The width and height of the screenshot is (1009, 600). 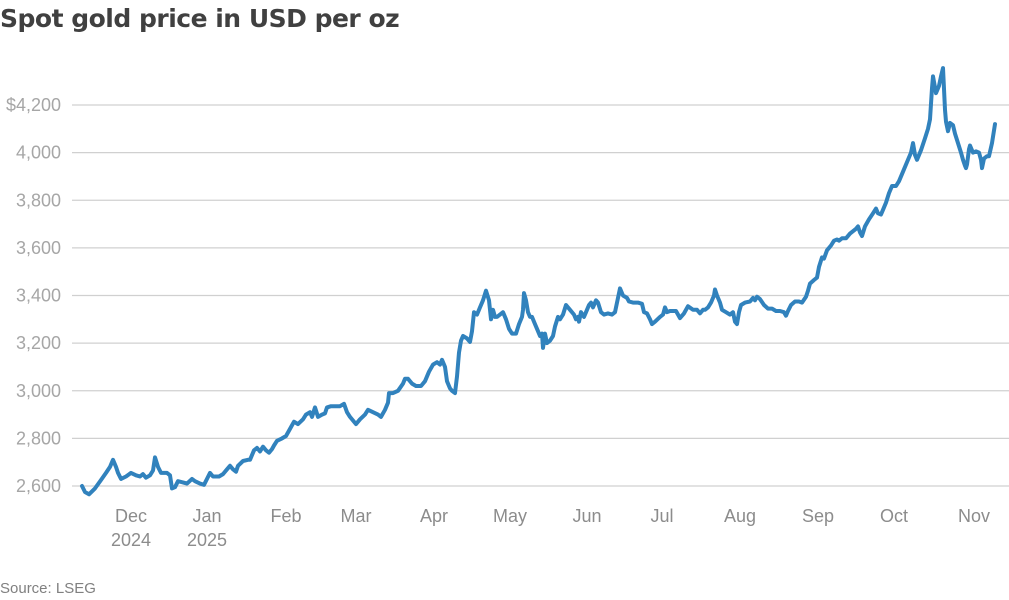 What do you see at coordinates (434, 516) in the screenshot?
I see `x-tick-label: Apr` at bounding box center [434, 516].